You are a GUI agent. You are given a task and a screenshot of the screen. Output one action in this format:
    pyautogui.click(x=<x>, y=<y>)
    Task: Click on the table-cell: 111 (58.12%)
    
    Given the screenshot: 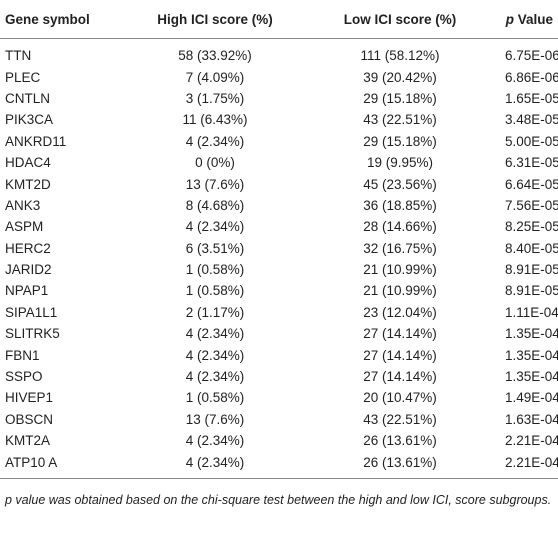 What is the action you would take?
    pyautogui.click(x=400, y=56)
    